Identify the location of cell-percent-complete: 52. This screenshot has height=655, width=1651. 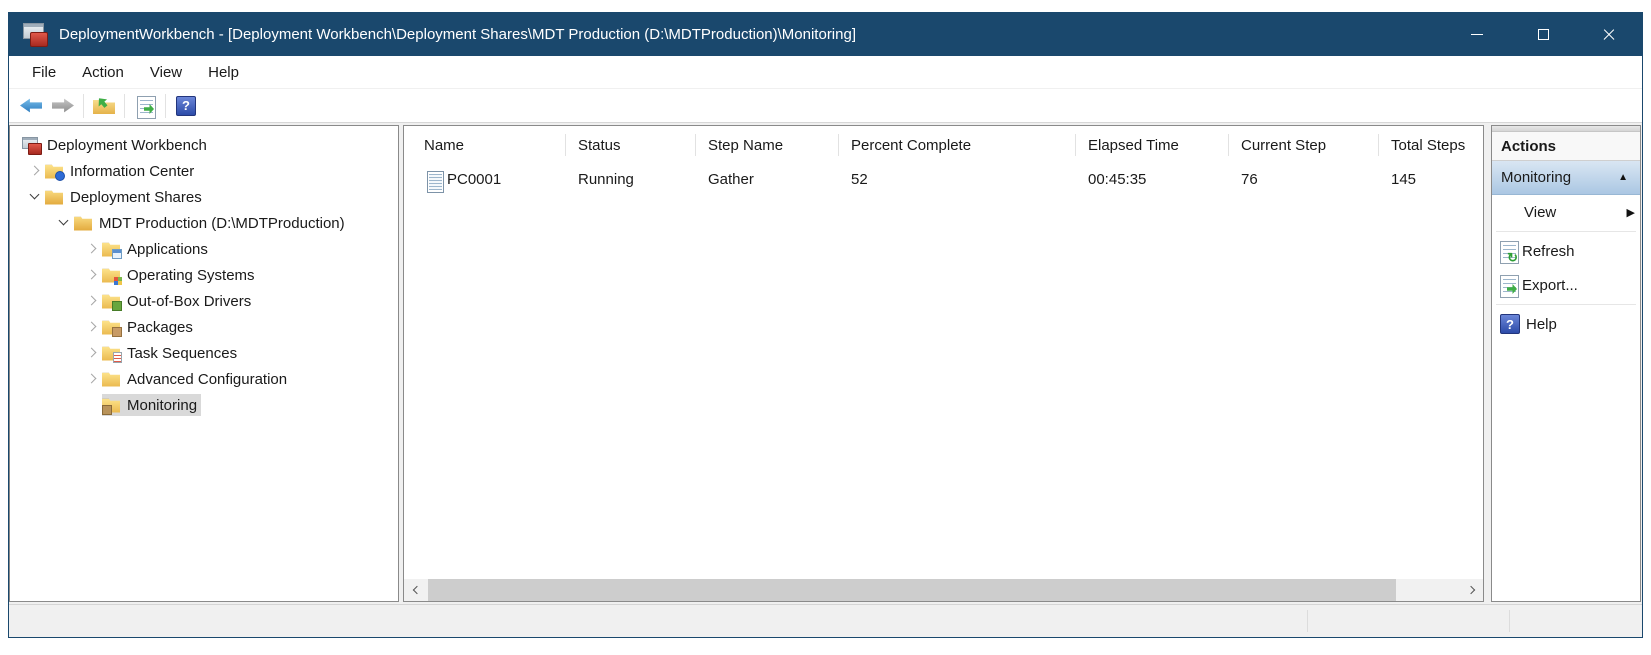
(859, 179).